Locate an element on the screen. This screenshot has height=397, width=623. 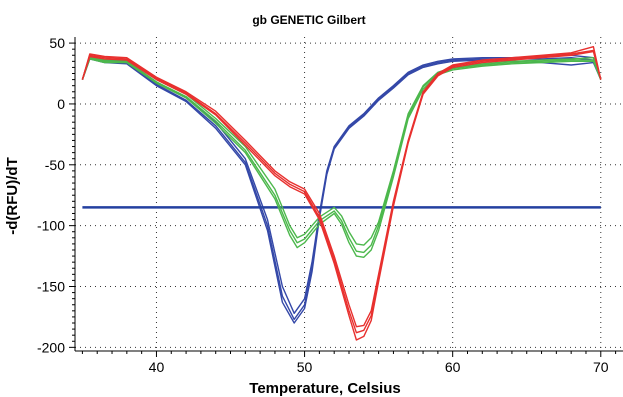
y-tick-label: 50 is located at coordinates (57, 43).